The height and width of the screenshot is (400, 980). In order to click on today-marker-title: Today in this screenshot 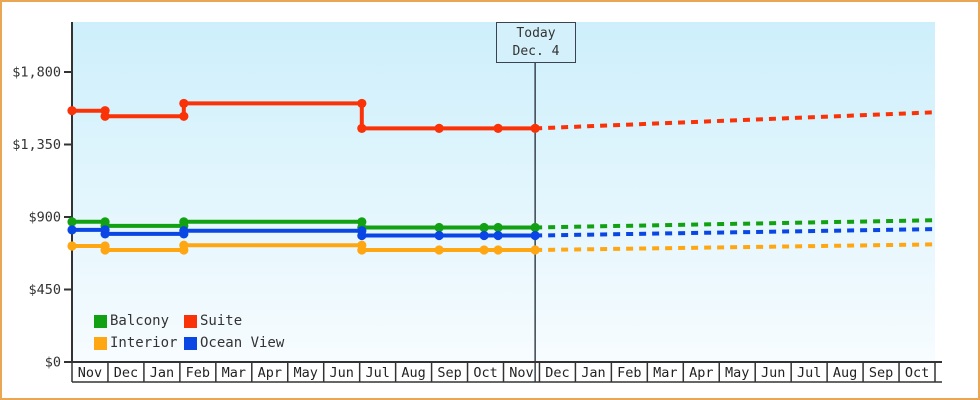, I will do `click(536, 33)`.